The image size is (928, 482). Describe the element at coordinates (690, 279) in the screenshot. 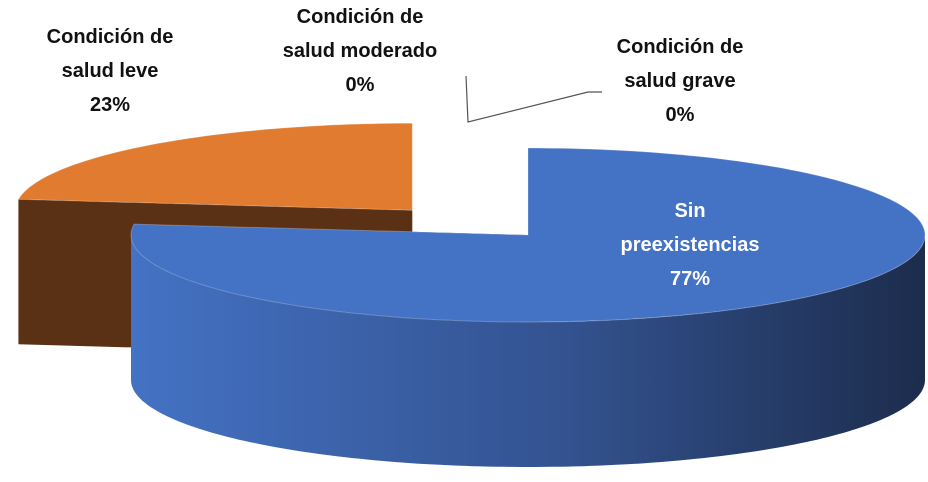

I see `value-label: 77%` at that location.